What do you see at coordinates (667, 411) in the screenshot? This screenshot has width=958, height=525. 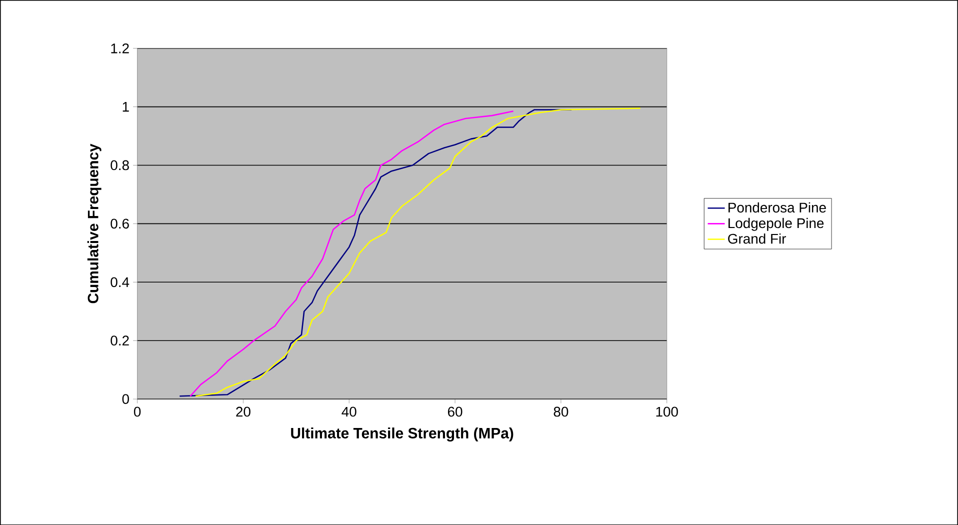 I see `x-tick-label: 100` at bounding box center [667, 411].